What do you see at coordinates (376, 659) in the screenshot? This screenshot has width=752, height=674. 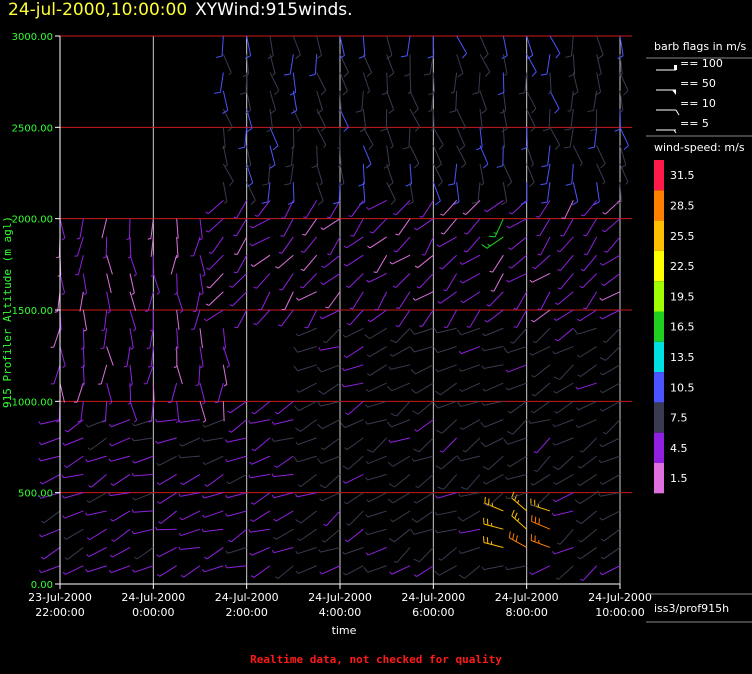 I see `quality-note: Realtime data, not checked for quality` at bounding box center [376, 659].